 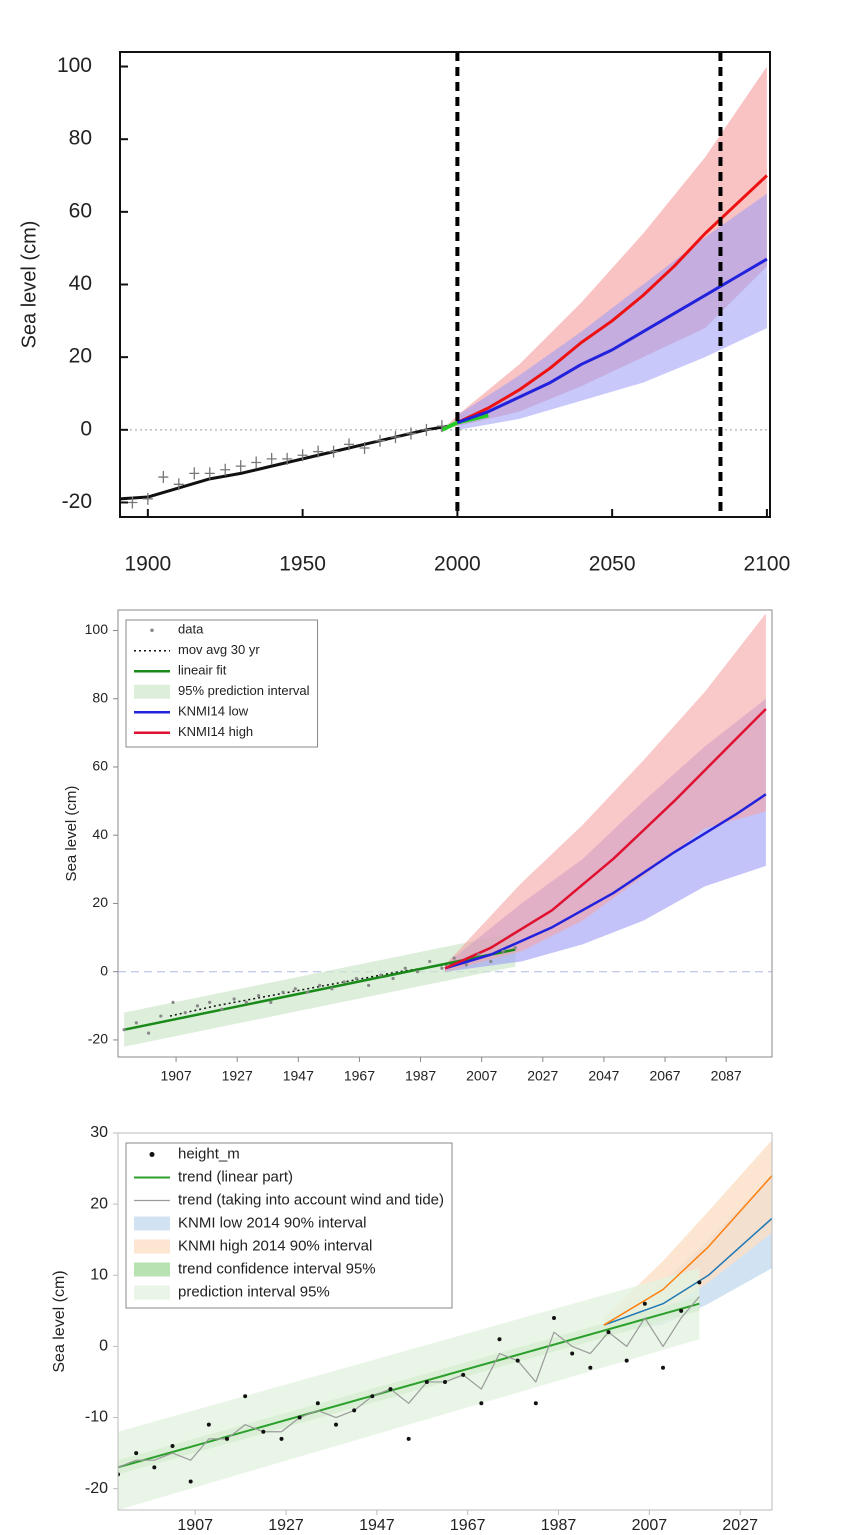 I want to click on legend-label: KNMI14 low, so click(x=213, y=711).